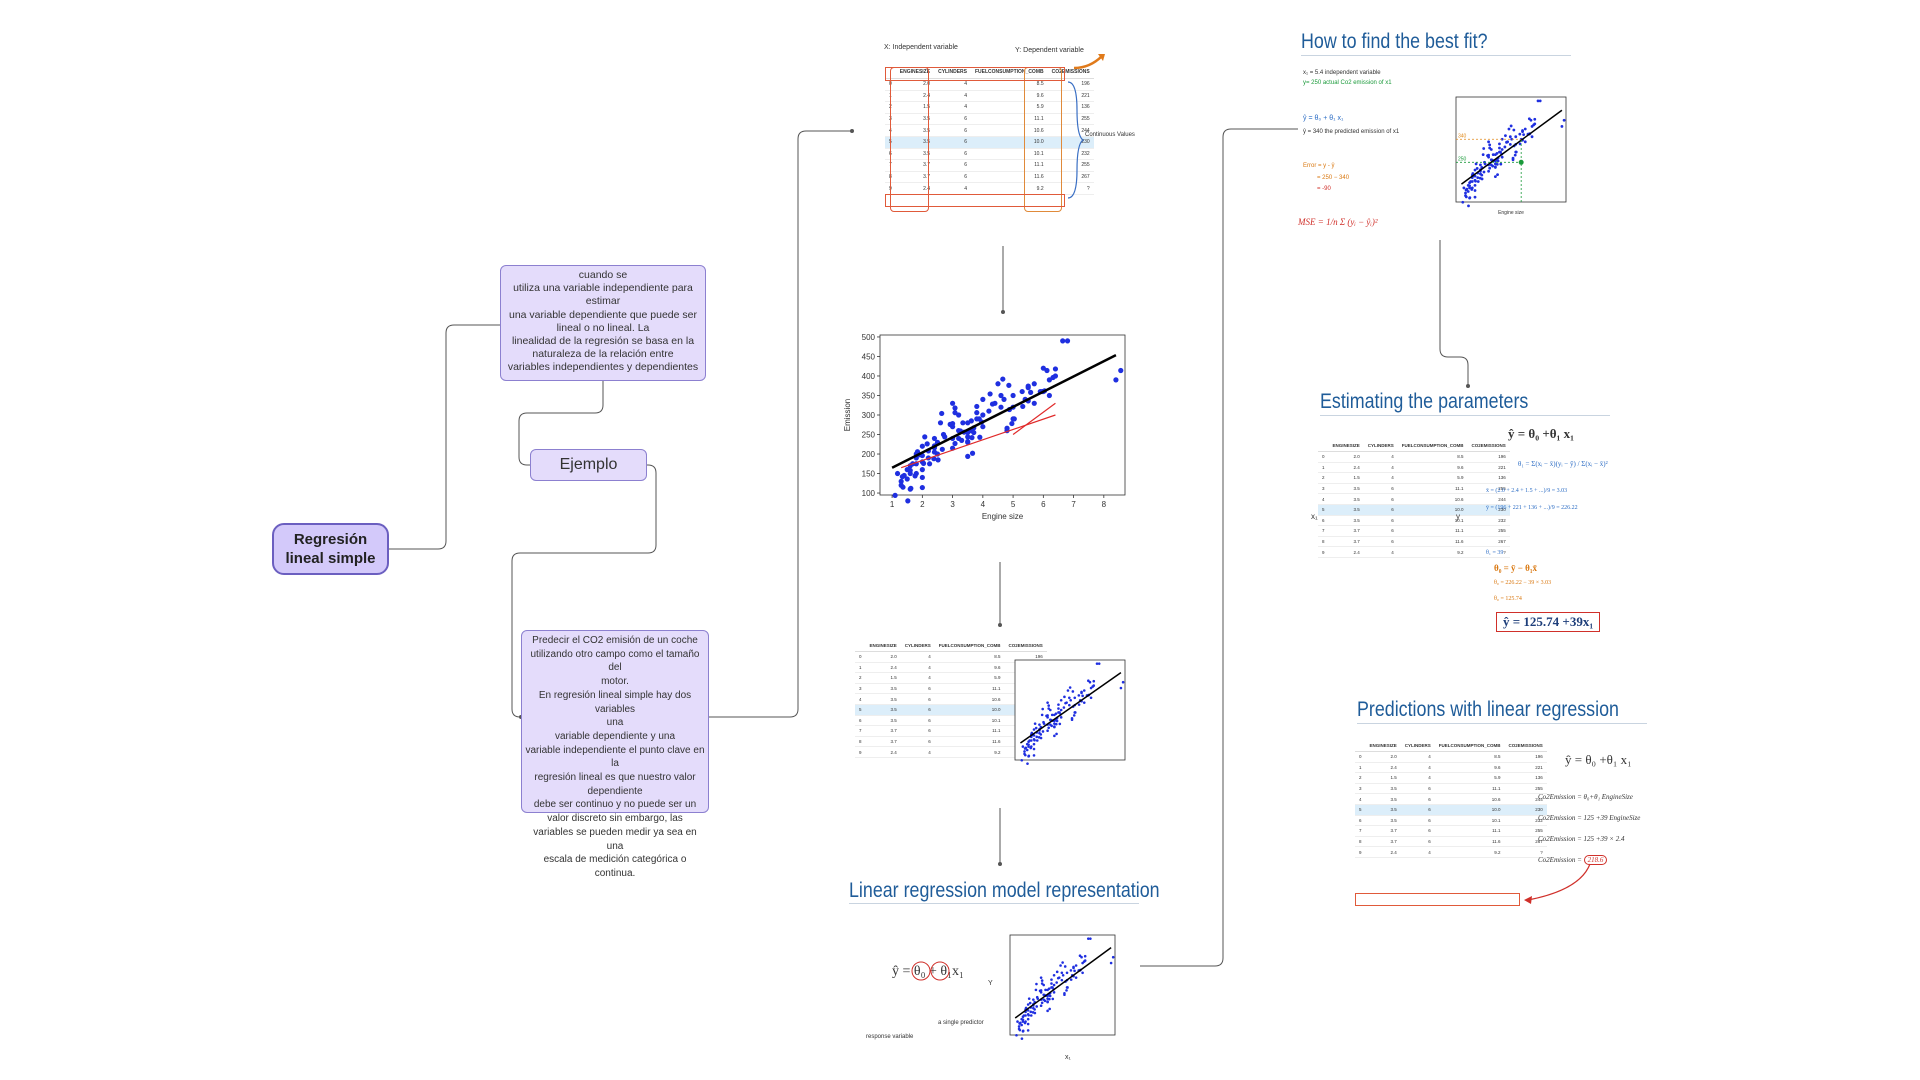 The image size is (1920, 1080). I want to click on table-cell: ?, so click(1070, 188).